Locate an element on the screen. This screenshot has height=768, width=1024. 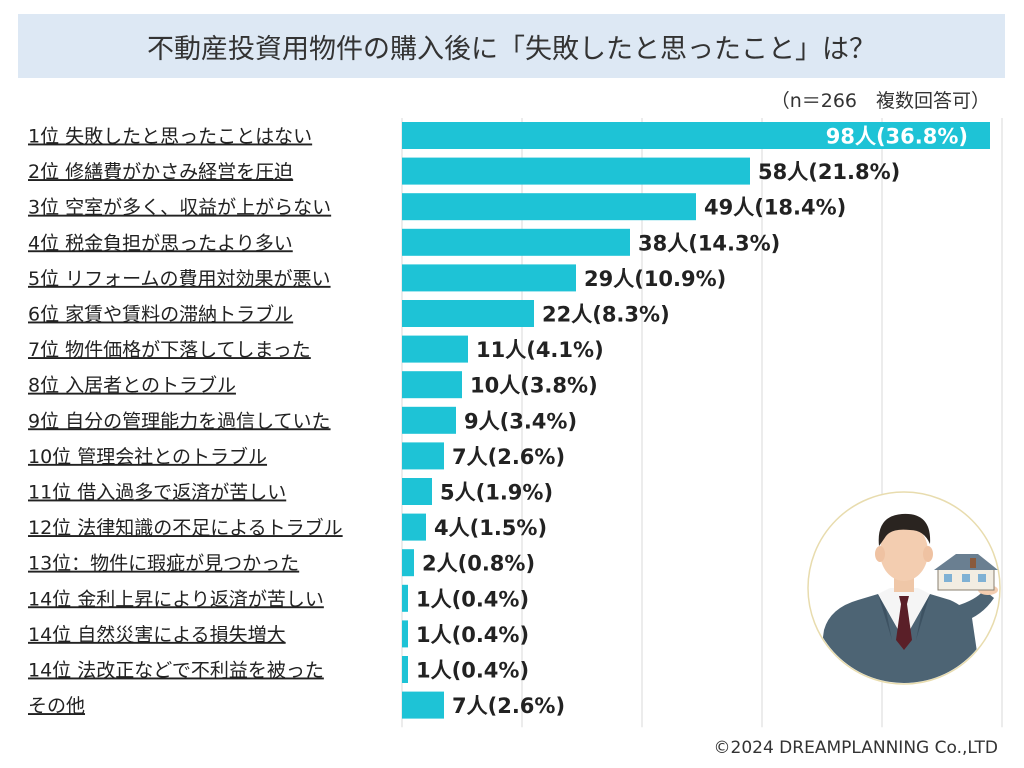
category-label: 11位 借入過多で返済が苦しい is located at coordinates (157, 493).